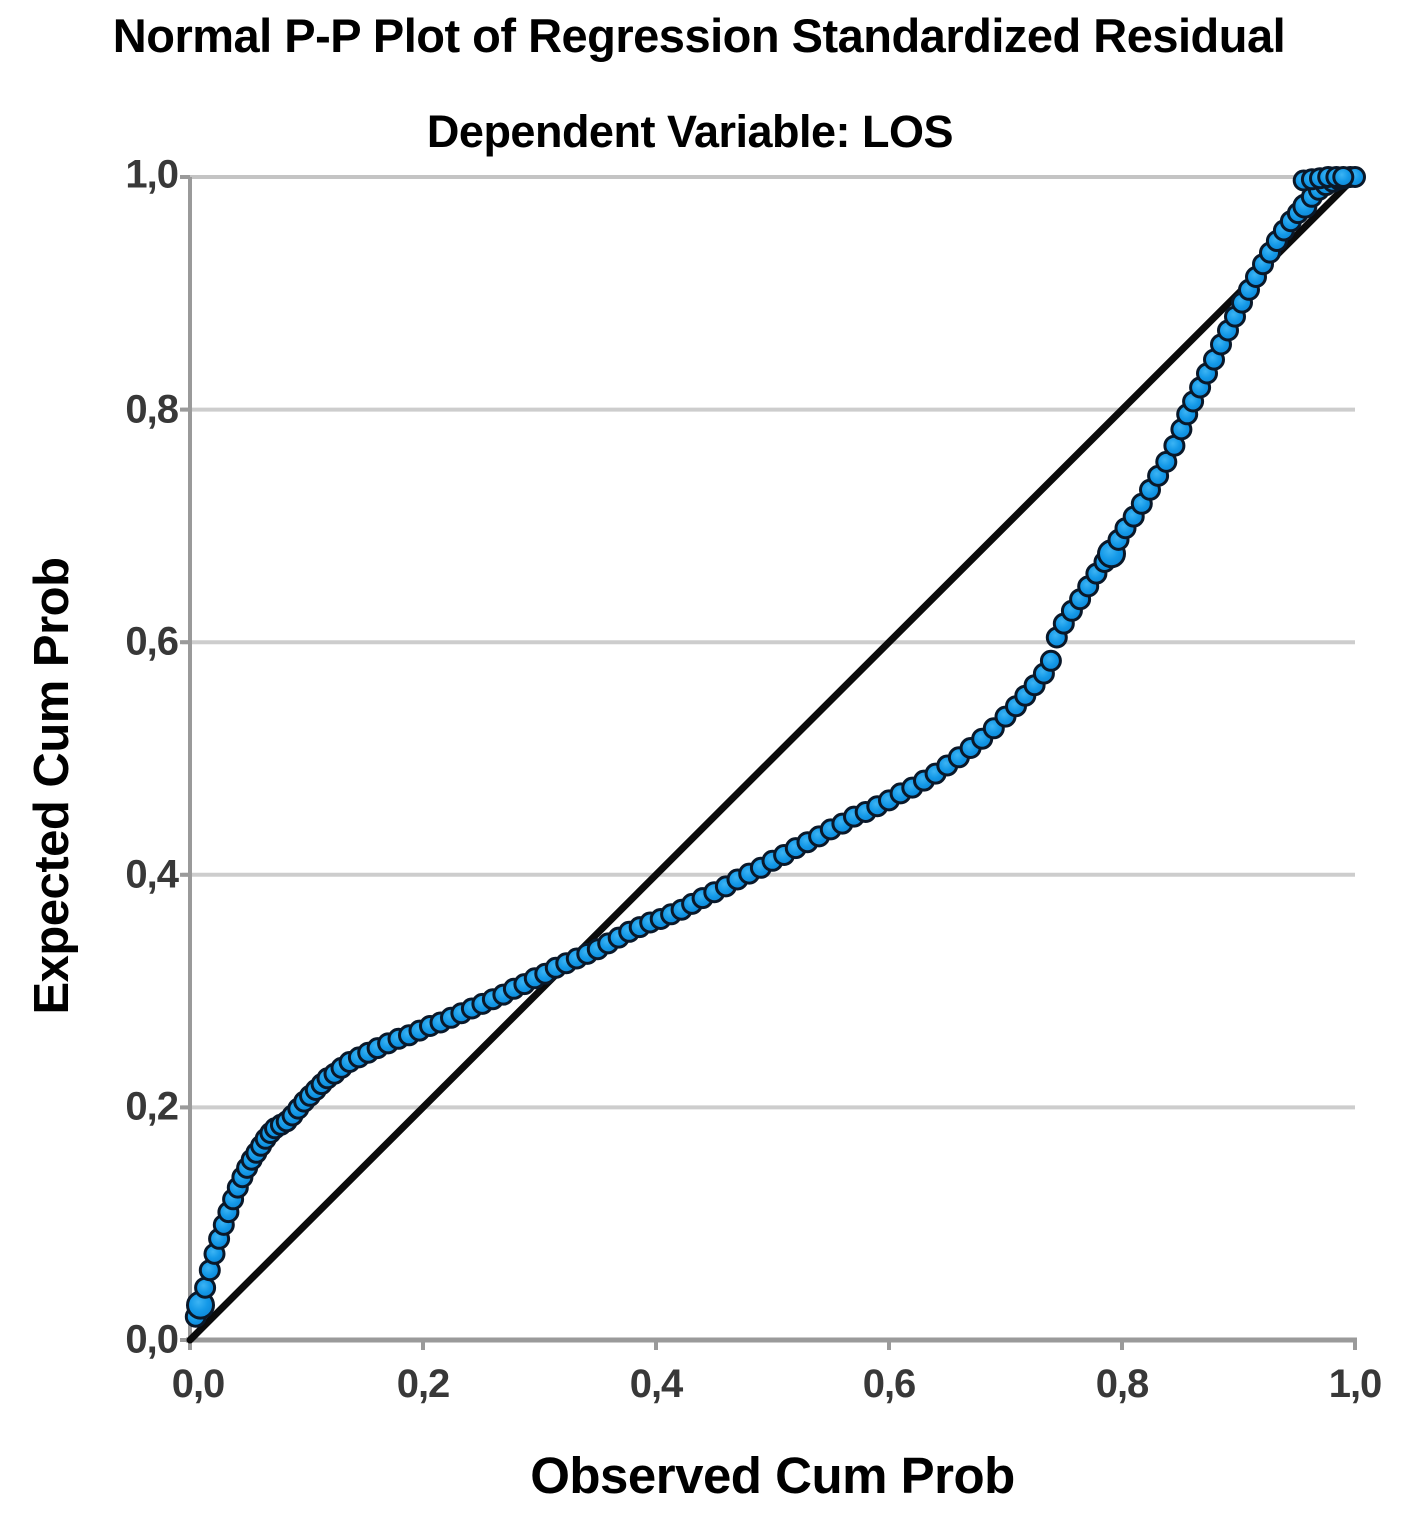 This screenshot has width=1405, height=1532. Describe the element at coordinates (423, 1384) in the screenshot. I see `x-tick-label: 0,2` at that location.